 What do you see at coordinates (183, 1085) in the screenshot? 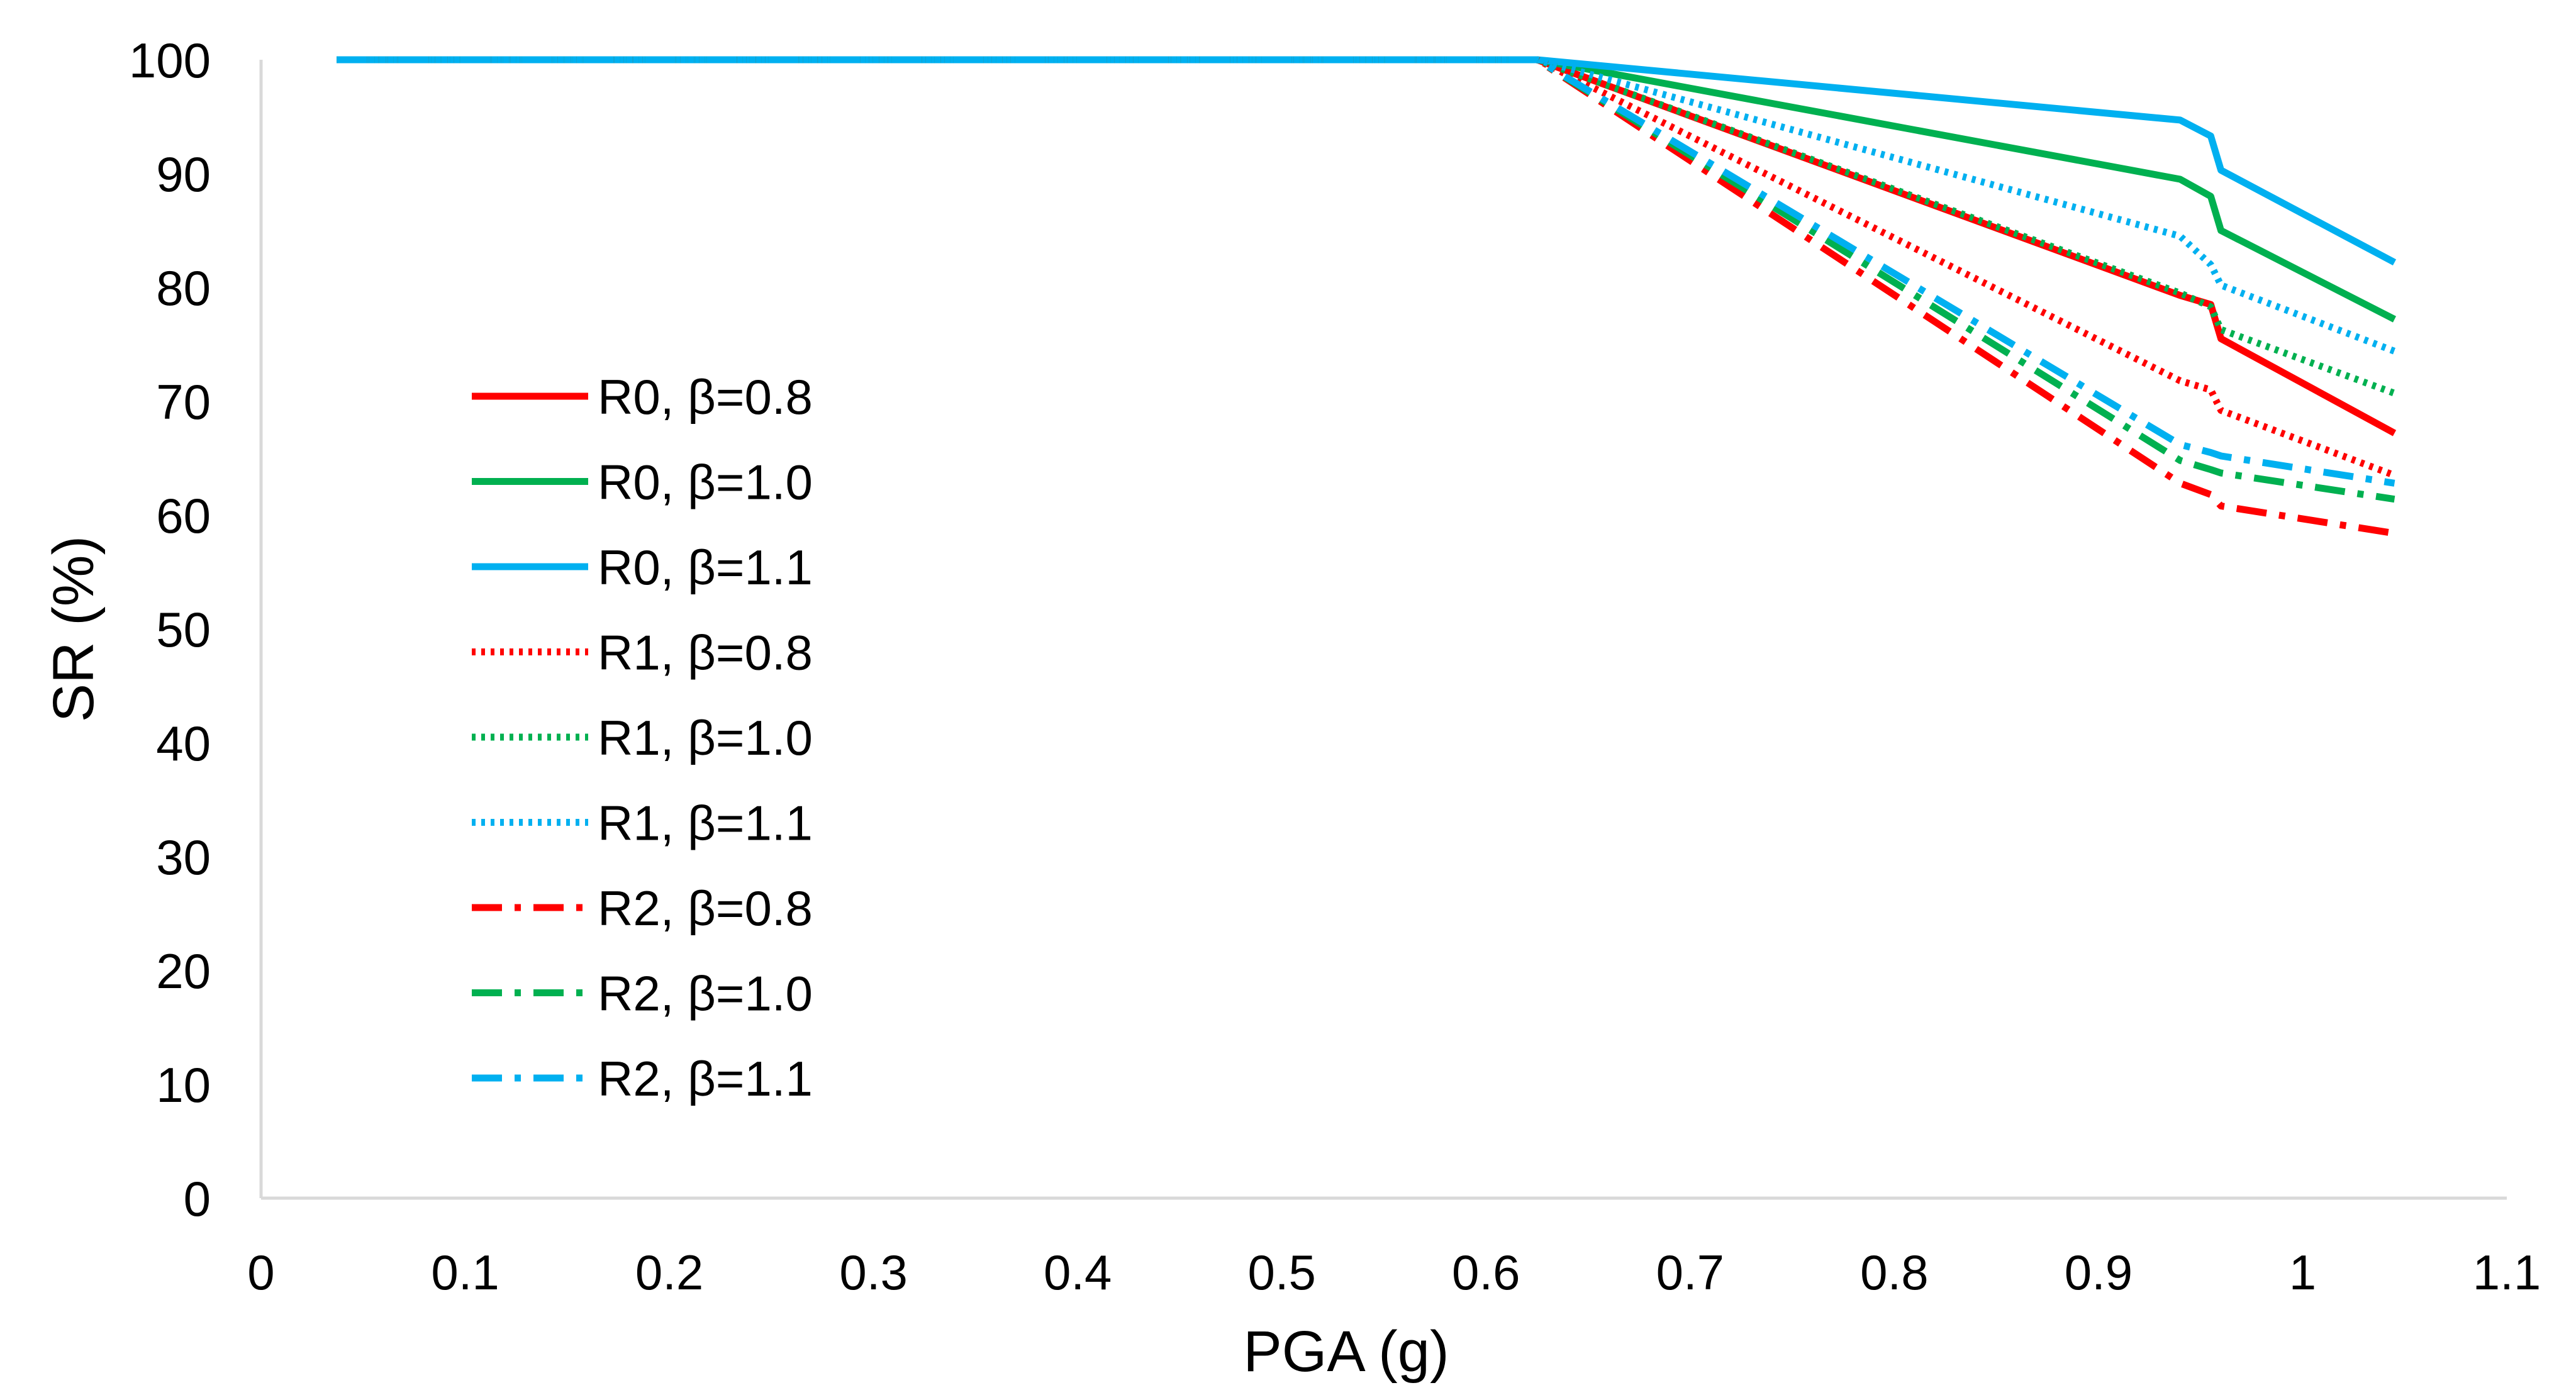
I see `y-tick-label: 10` at bounding box center [183, 1085].